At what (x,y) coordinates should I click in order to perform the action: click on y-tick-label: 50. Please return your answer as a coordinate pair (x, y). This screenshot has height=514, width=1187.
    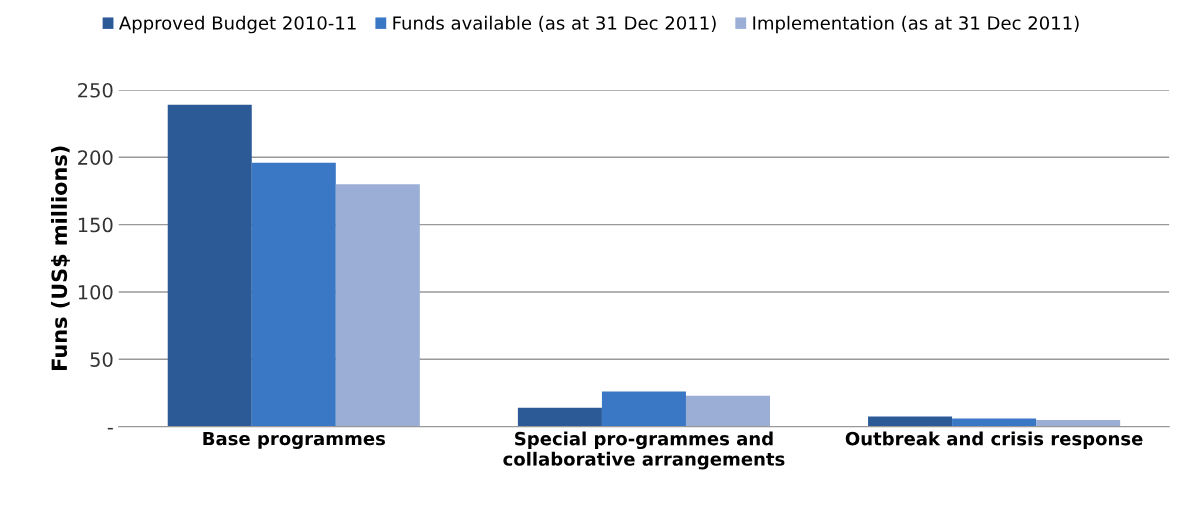
    Looking at the image, I should click on (101, 359).